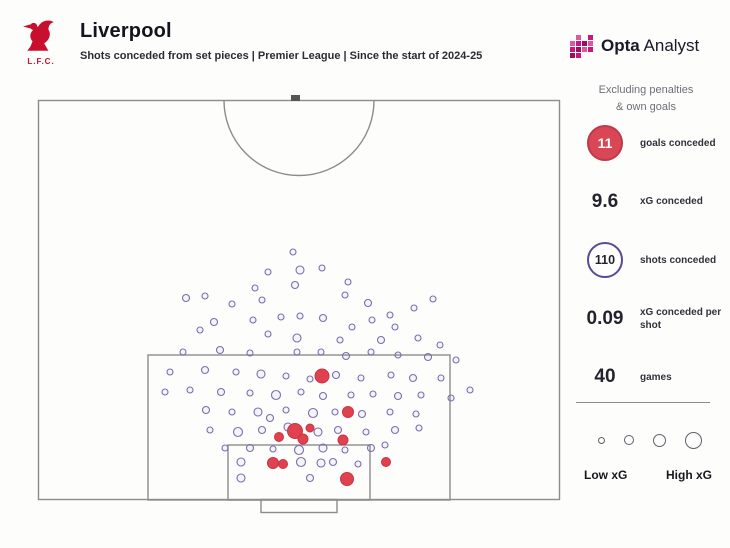 This screenshot has height=548, width=730. Describe the element at coordinates (693, 440) in the screenshot. I see `legend-circle-largest` at that location.